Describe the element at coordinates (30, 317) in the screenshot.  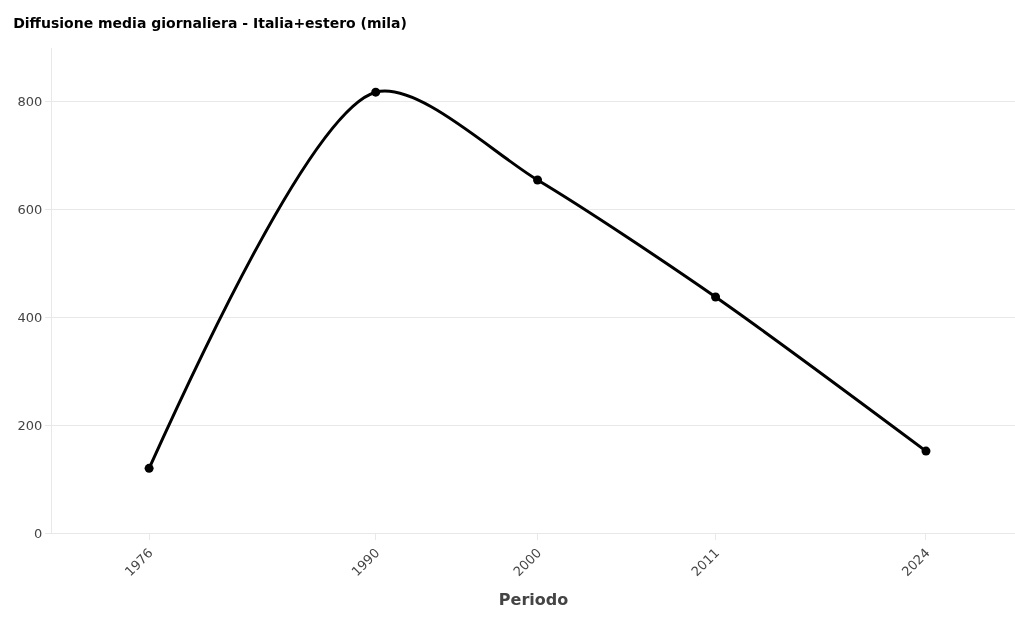
I see `y-tick-label: 400` at that location.